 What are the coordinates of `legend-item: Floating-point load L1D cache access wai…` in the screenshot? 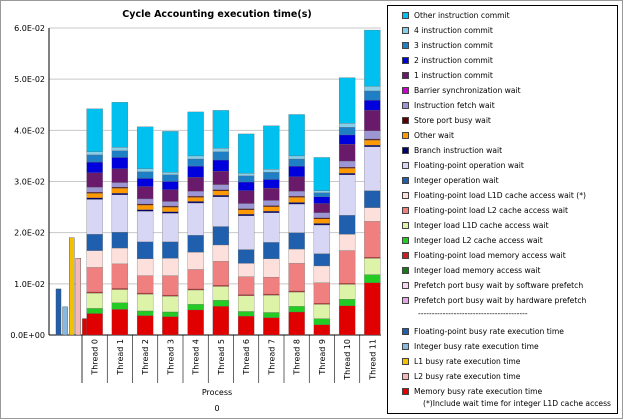 It's located at (494, 196).